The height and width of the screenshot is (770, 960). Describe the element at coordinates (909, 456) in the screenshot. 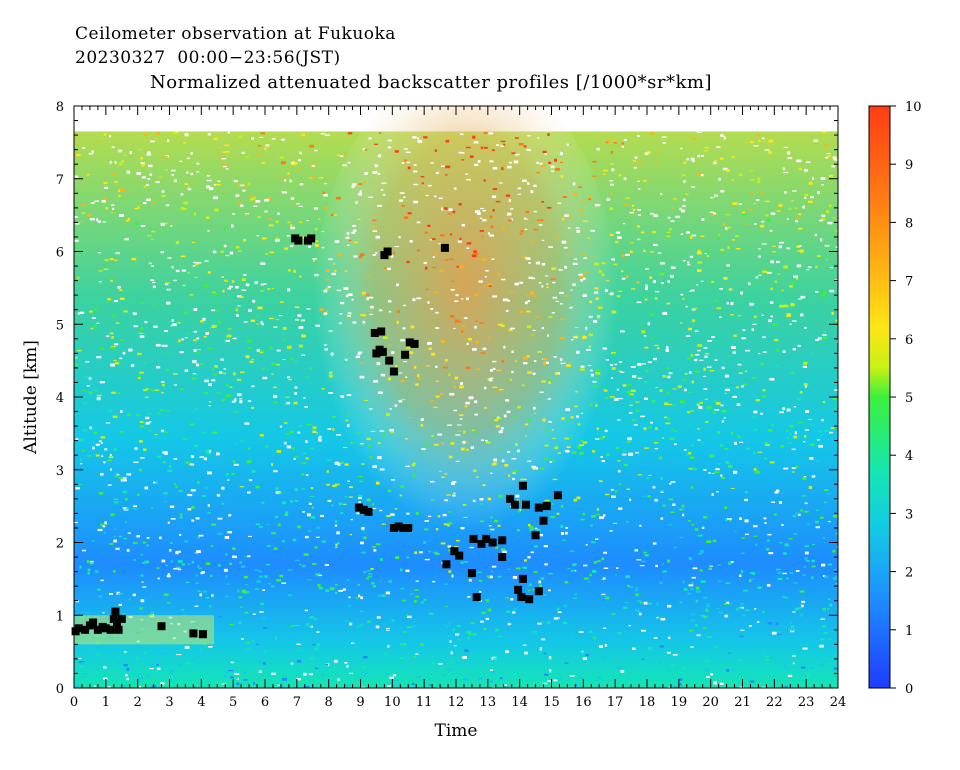

I see `colorbar-tick-label: 4` at that location.